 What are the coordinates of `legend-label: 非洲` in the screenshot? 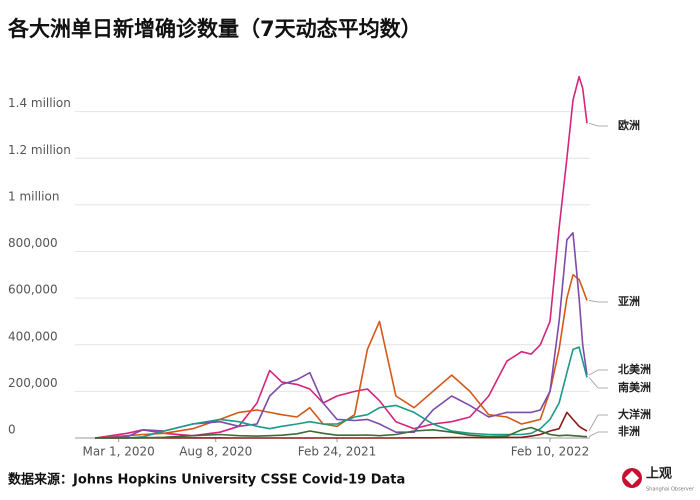 It's located at (629, 431).